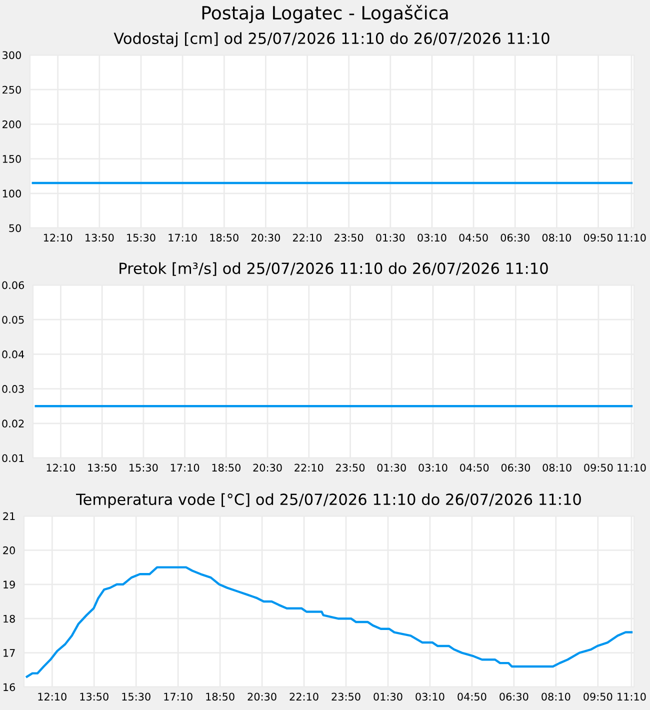 Image resolution: width=650 pixels, height=710 pixels. I want to click on chart-title: Temperatura vode [°C] od 25/07/2026 11:10 do 26/07/2026 11:10, so click(328, 500).